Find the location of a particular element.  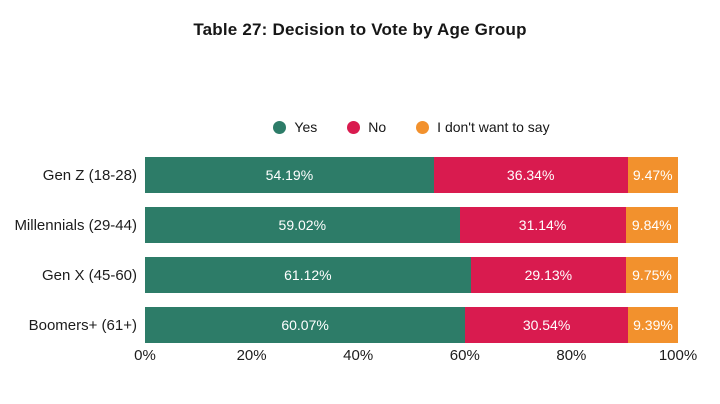

bar-row: Gen X (45-60) 61.12% 29.13% 9.75% is located at coordinates (339, 275).